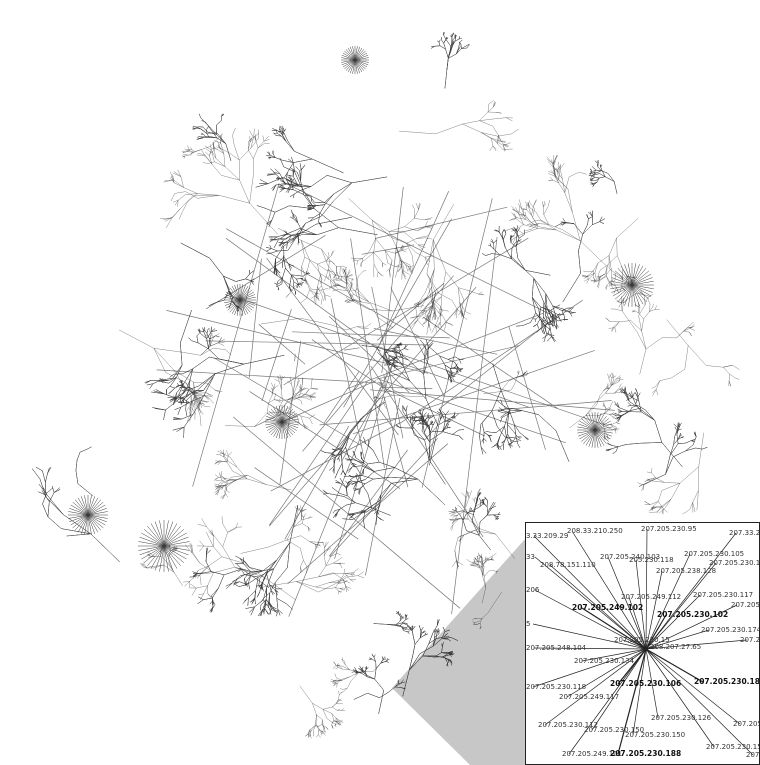  I want to click on inset-edges, so click(643, 642).